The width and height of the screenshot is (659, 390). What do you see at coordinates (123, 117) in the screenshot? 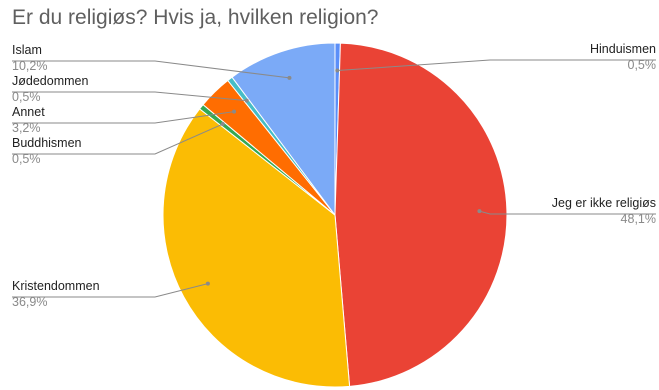
I see `leader-line-annet` at bounding box center [123, 117].